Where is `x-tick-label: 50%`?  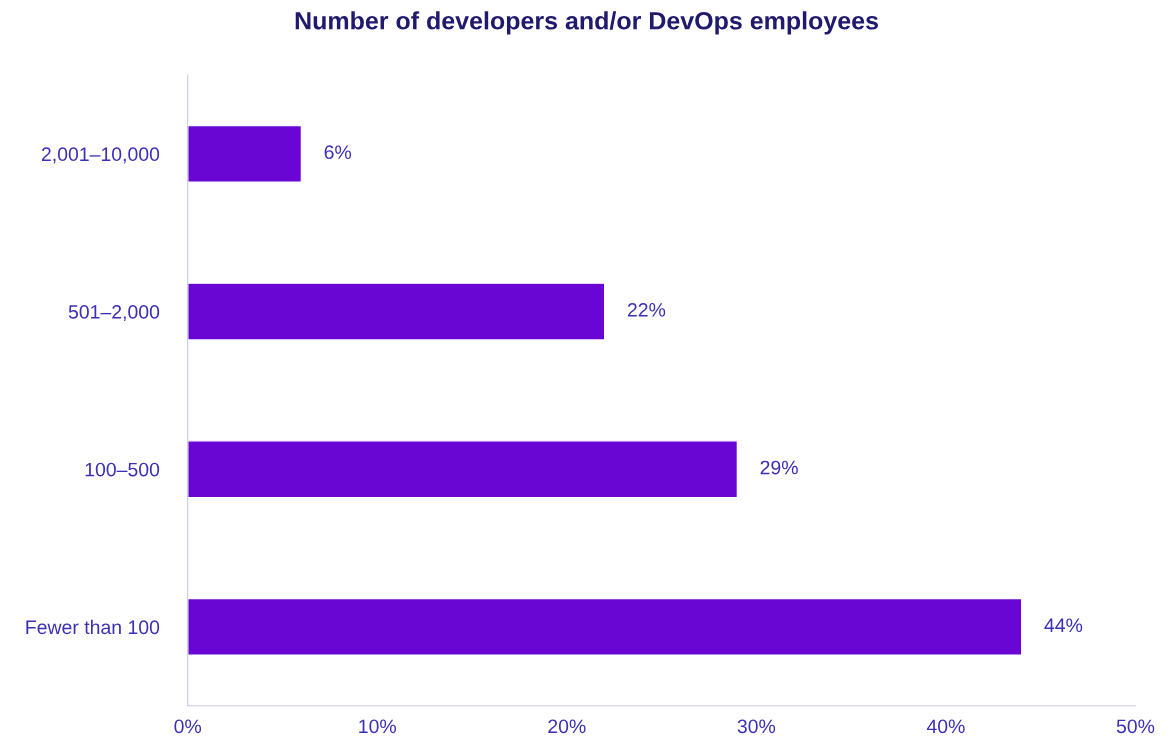 x-tick-label: 50% is located at coordinates (1135, 726).